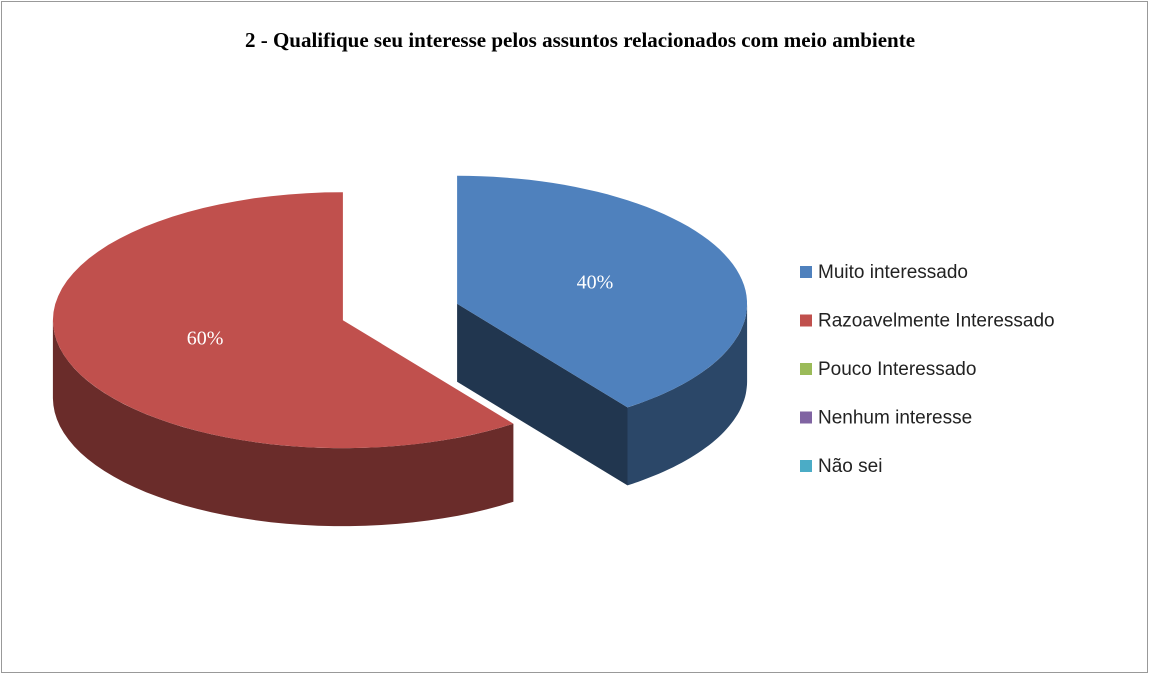 This screenshot has height=675, width=1155. I want to click on legend-label: Razoavelmente Interessado, so click(936, 321).